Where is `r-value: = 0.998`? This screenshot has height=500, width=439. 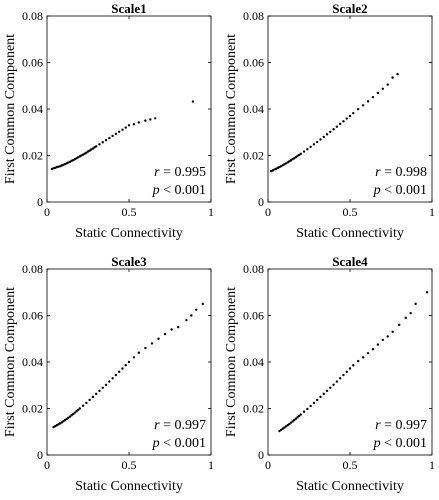
r-value: = 0.998 is located at coordinates (404, 172).